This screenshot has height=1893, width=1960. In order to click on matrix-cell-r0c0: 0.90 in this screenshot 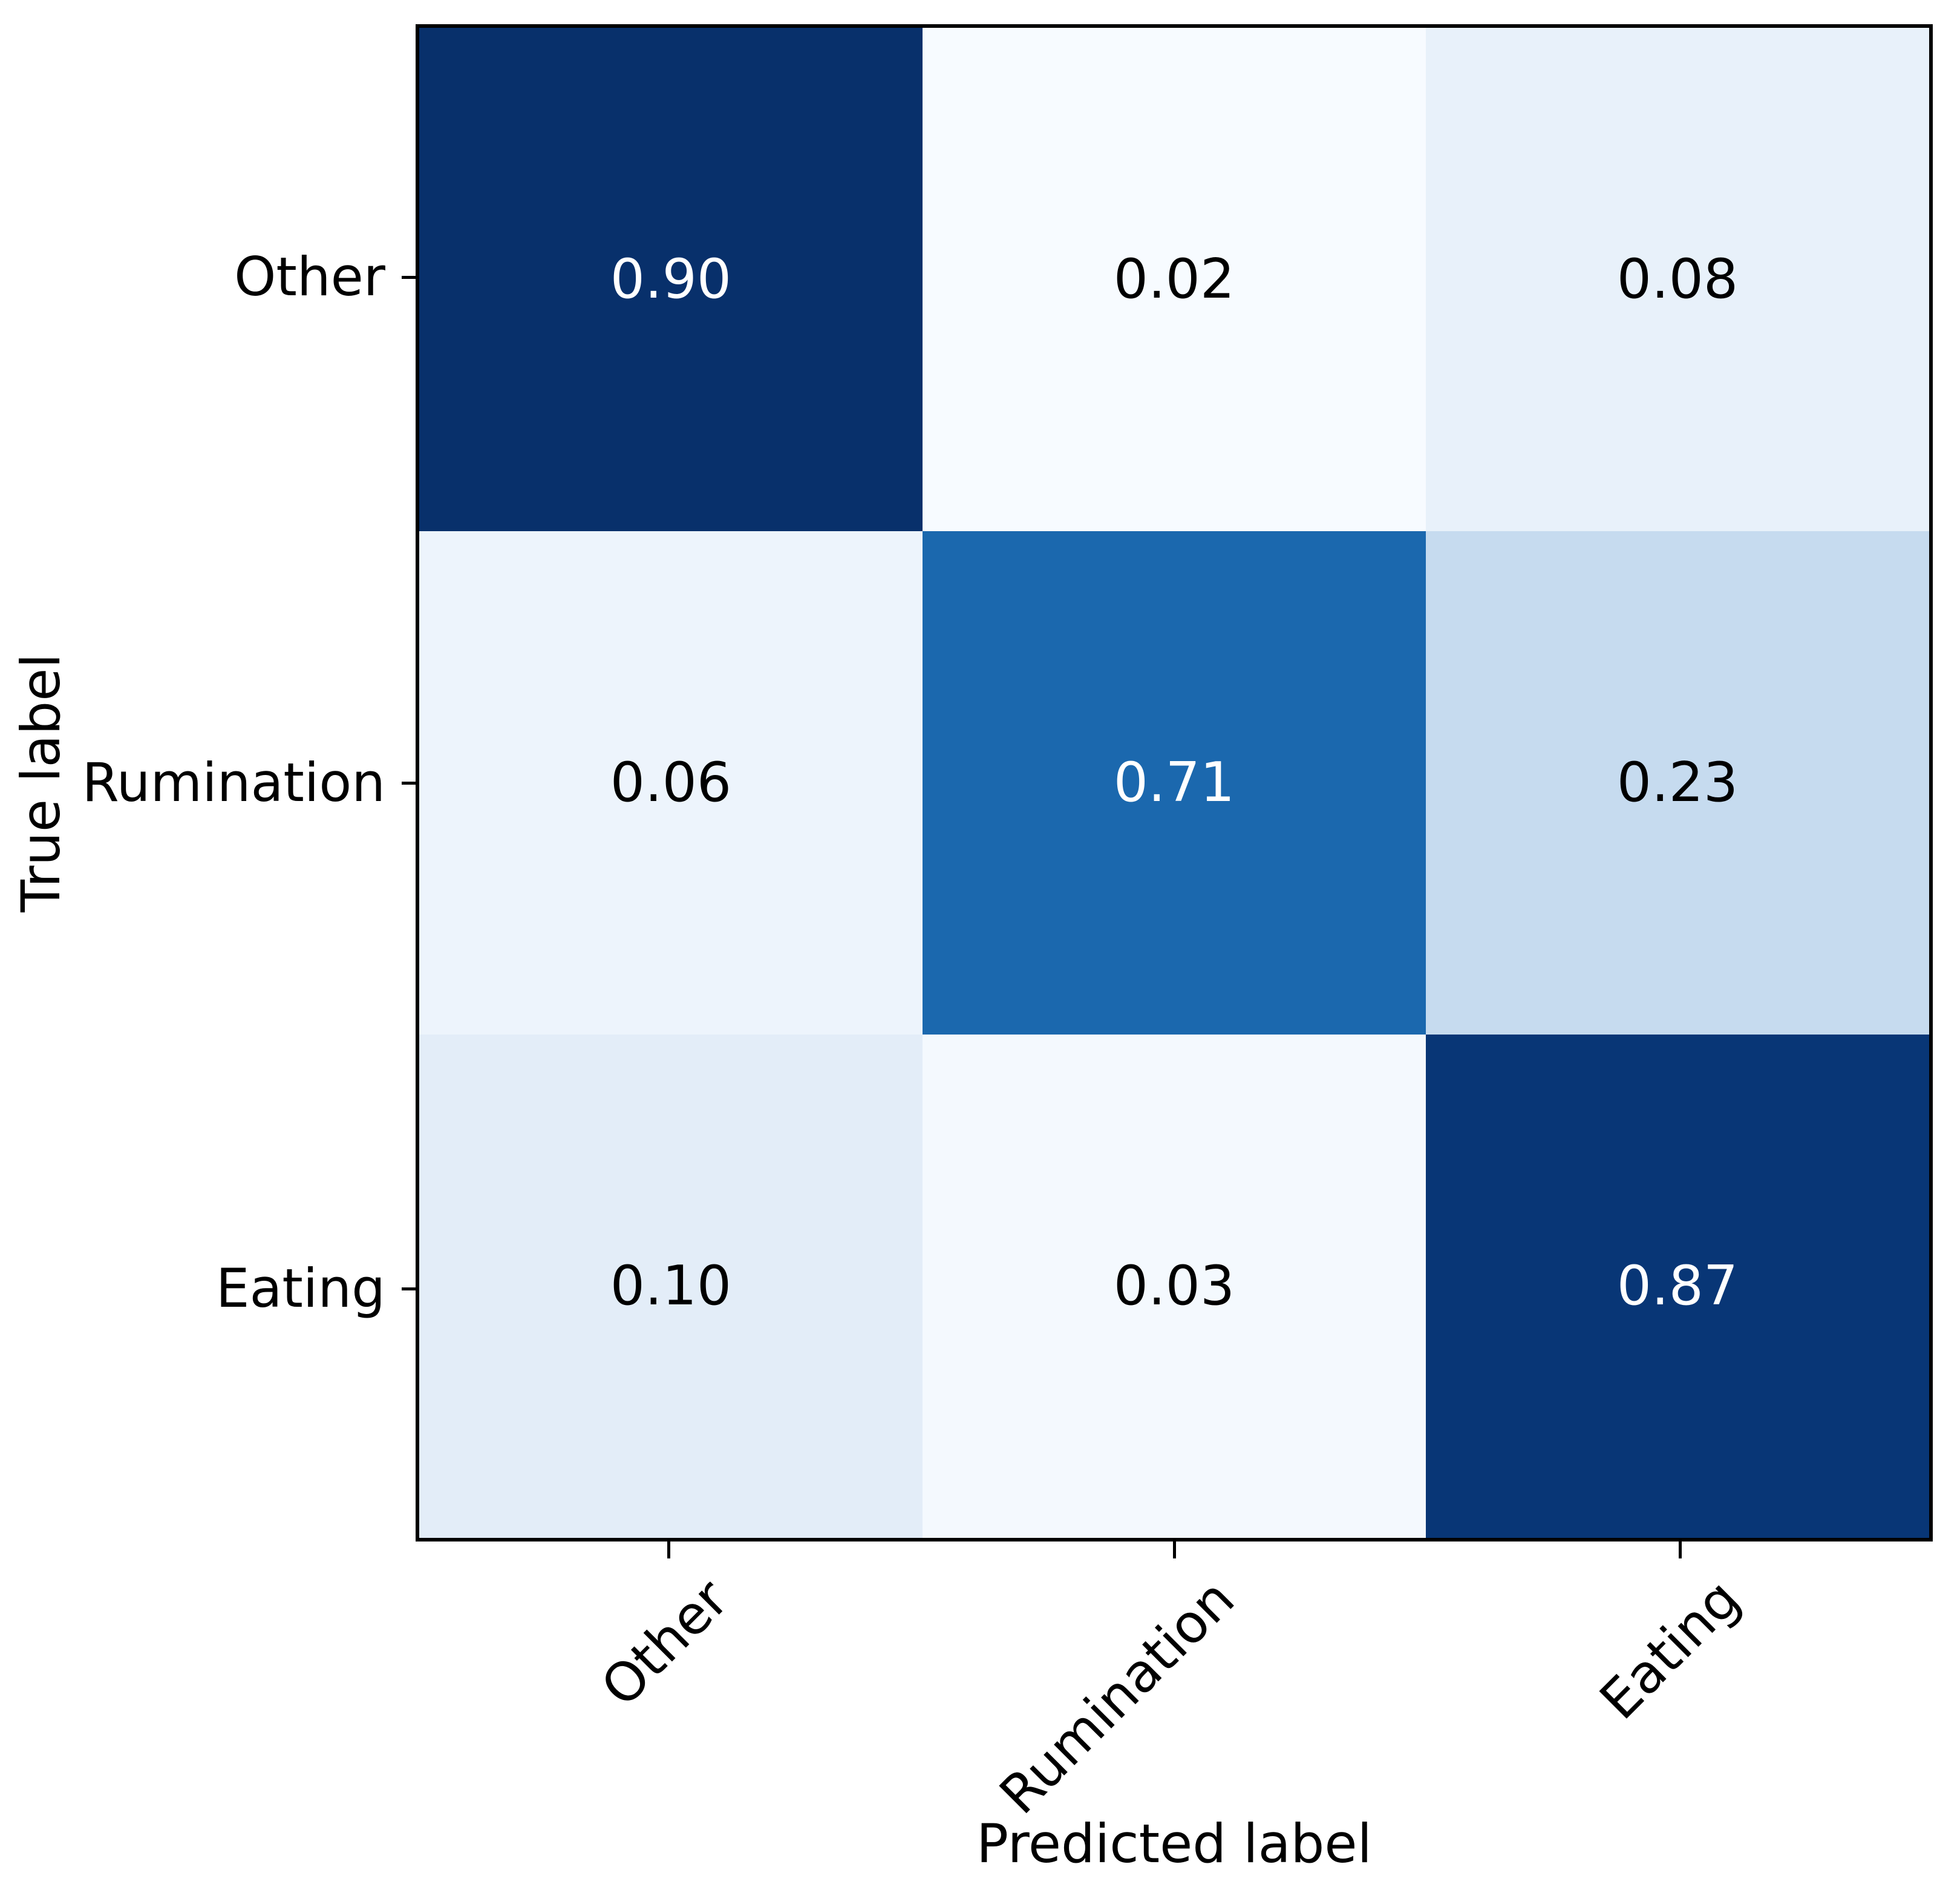, I will do `click(671, 280)`.